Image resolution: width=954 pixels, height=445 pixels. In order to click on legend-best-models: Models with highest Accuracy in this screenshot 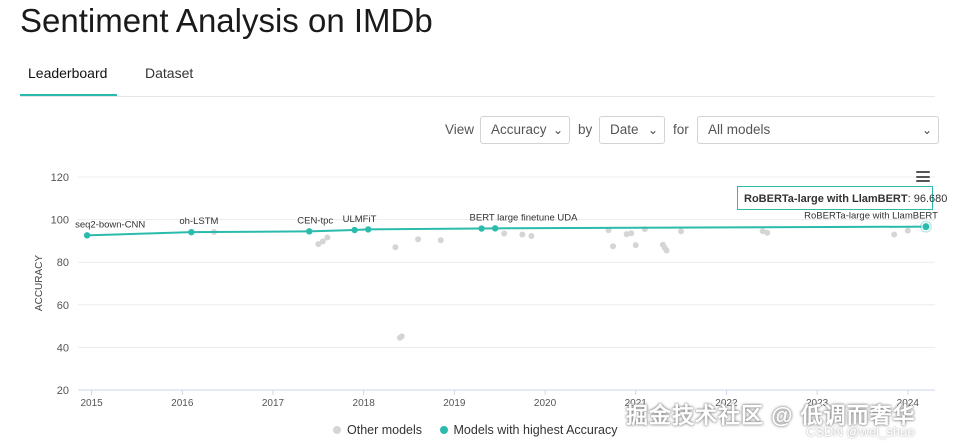, I will do `click(528, 430)`.